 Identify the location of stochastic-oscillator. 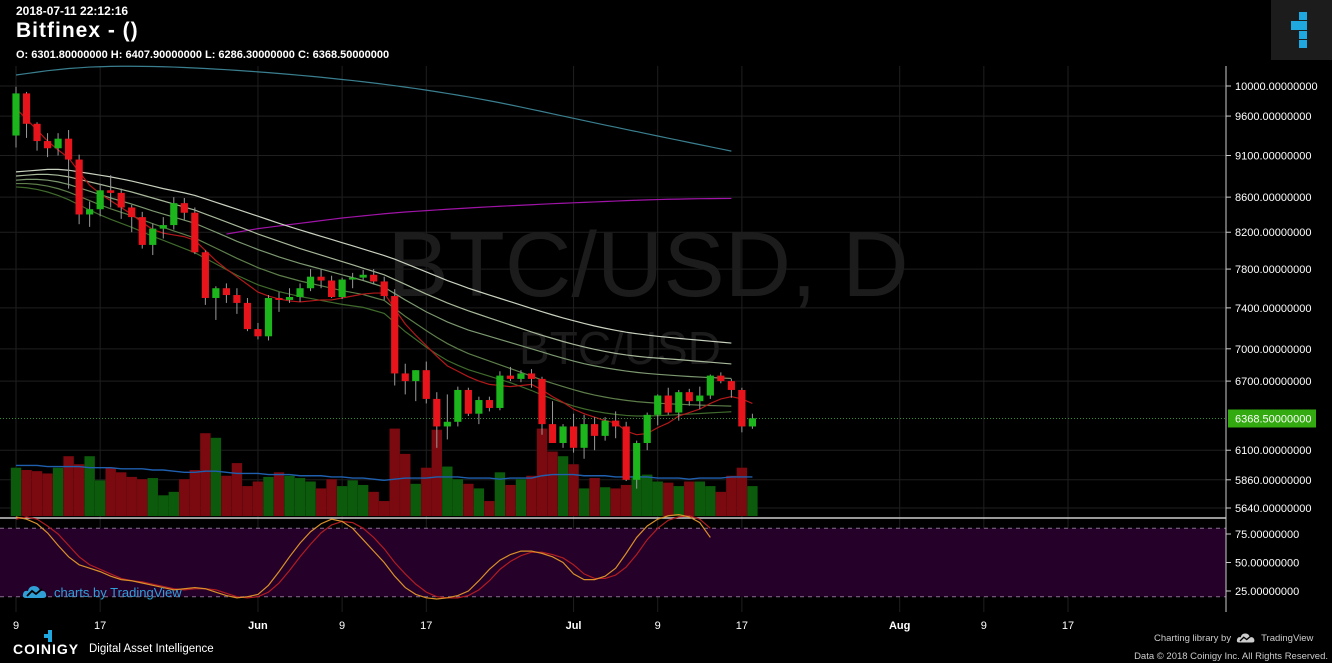
(613, 557).